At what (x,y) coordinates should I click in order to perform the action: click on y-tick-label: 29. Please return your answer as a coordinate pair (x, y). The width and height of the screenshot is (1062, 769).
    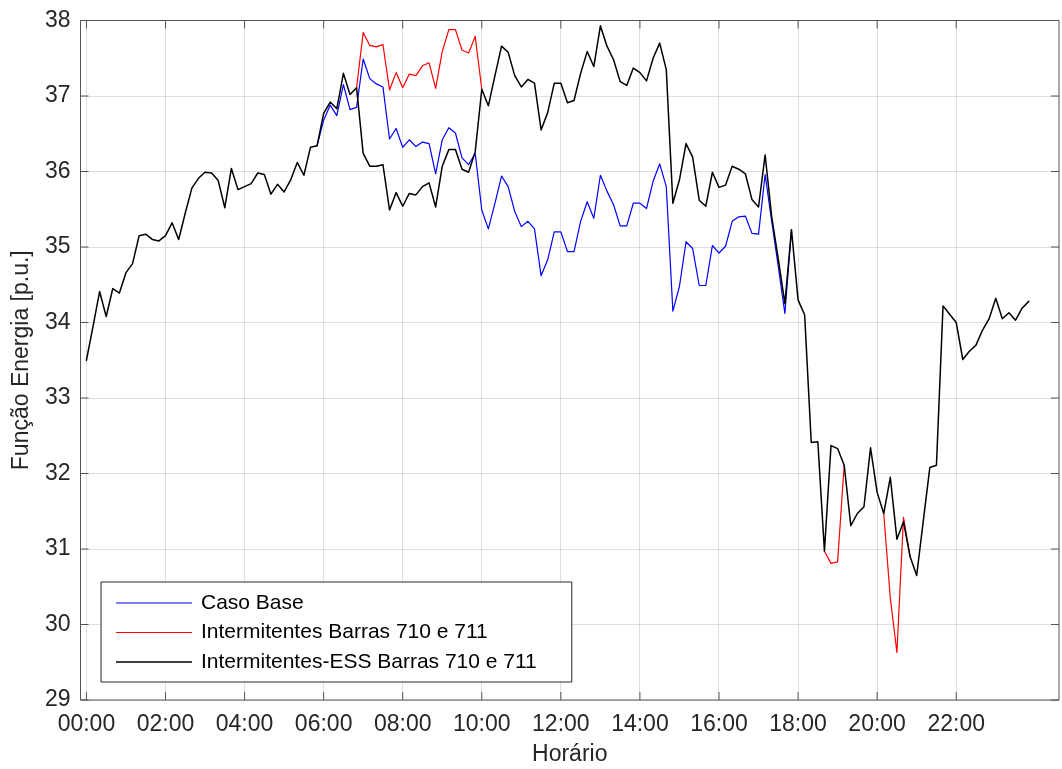
    Looking at the image, I should click on (57, 698).